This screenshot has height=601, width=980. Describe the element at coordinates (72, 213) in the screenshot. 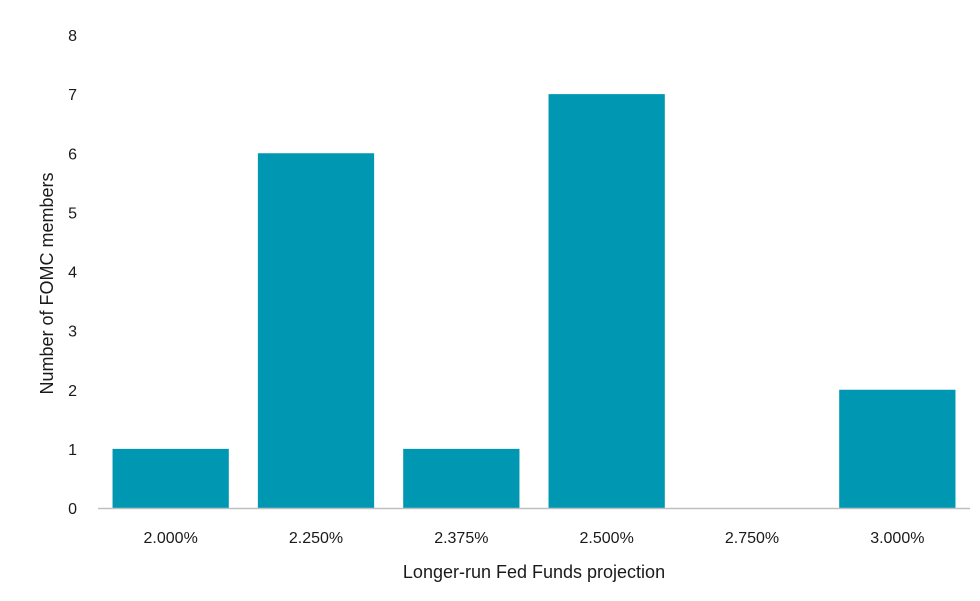

I see `y-tick-label: 5` at that location.